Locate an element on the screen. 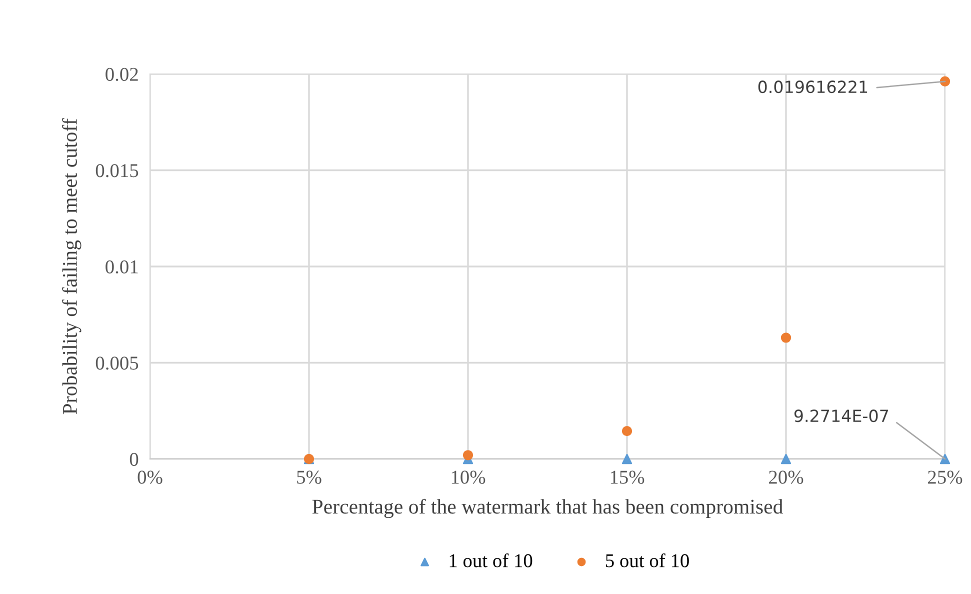 This screenshot has height=594, width=971. y-tick-label: 0.01 is located at coordinates (122, 267).